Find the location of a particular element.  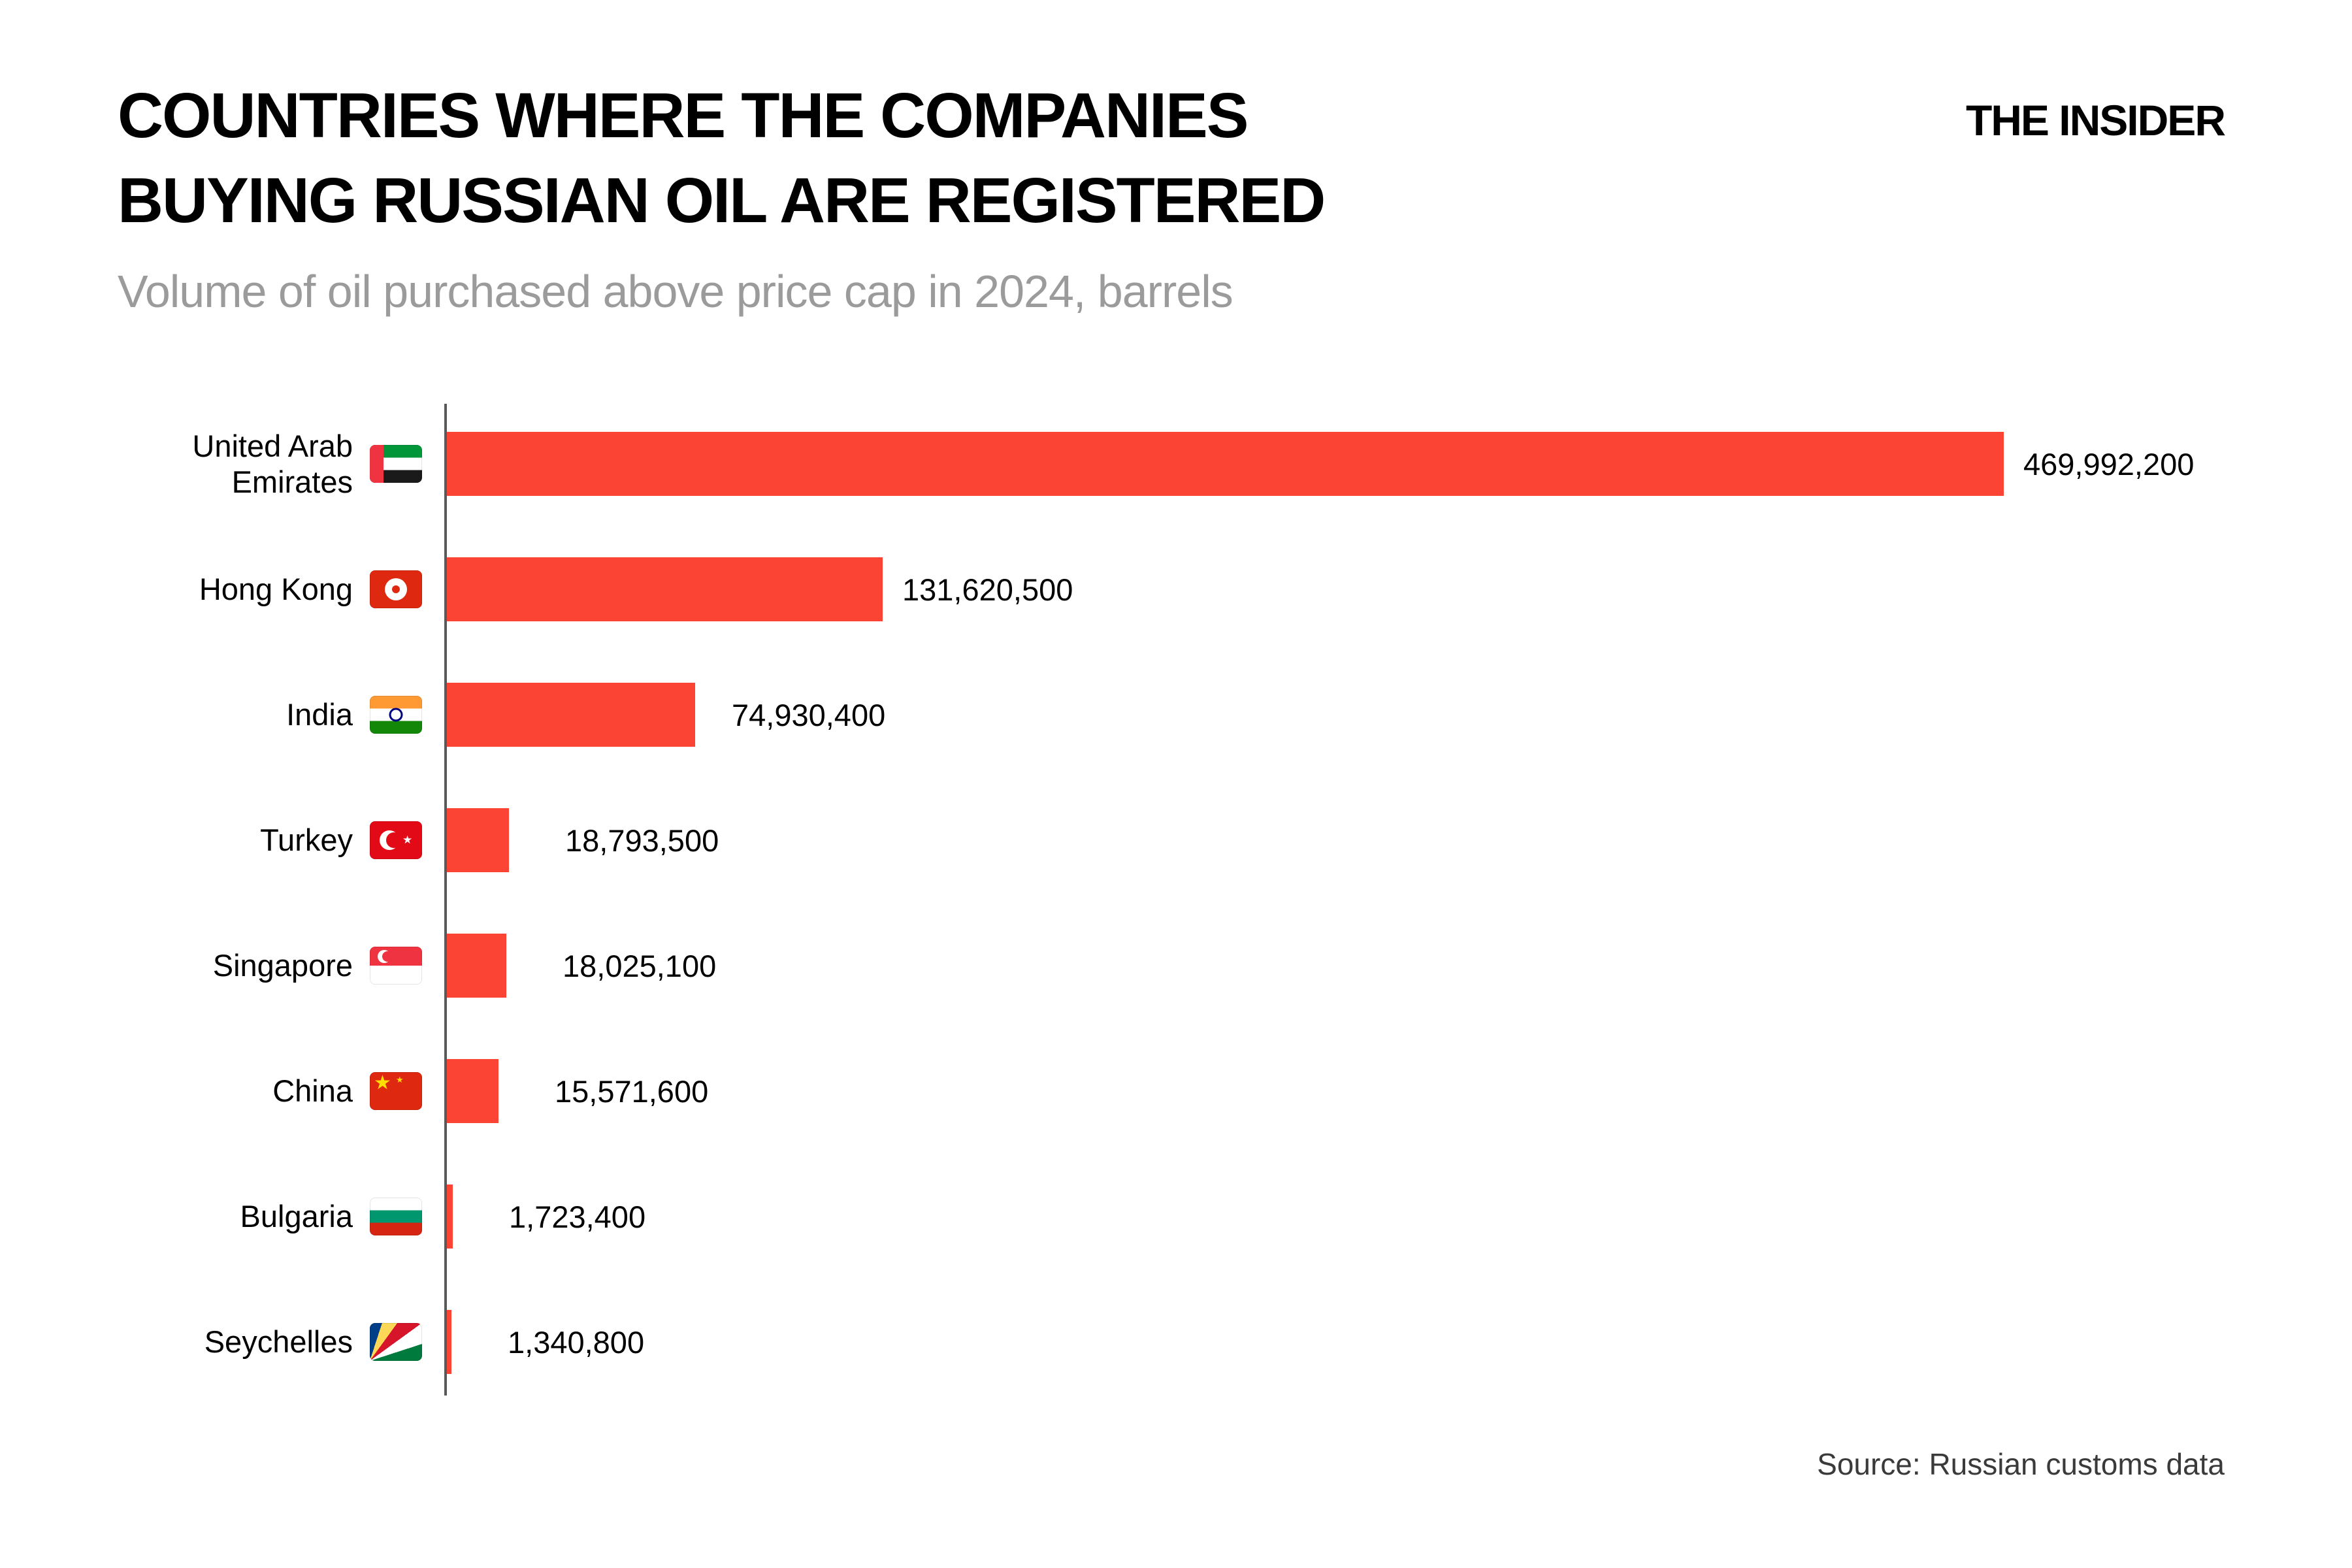

bar-zone: 18,025,100 is located at coordinates (1336, 966).